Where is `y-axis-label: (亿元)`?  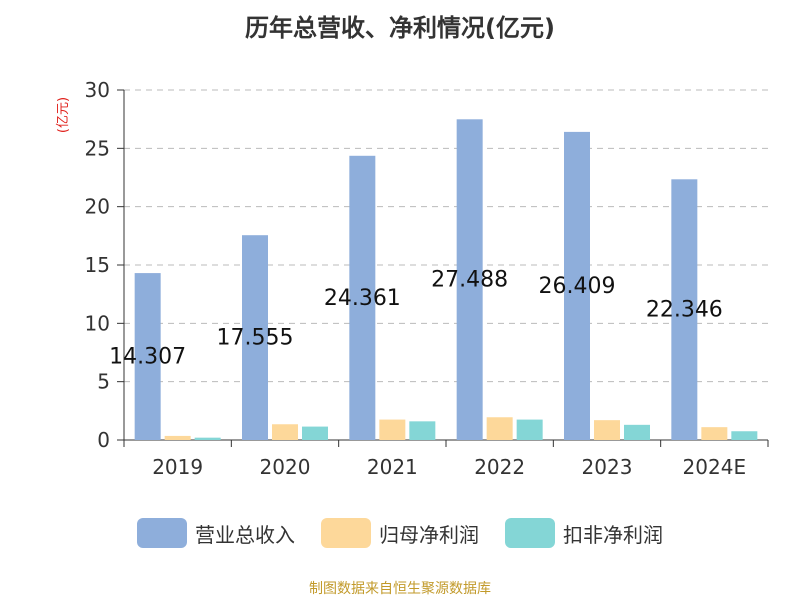
y-axis-label: (亿元) is located at coordinates (63, 115).